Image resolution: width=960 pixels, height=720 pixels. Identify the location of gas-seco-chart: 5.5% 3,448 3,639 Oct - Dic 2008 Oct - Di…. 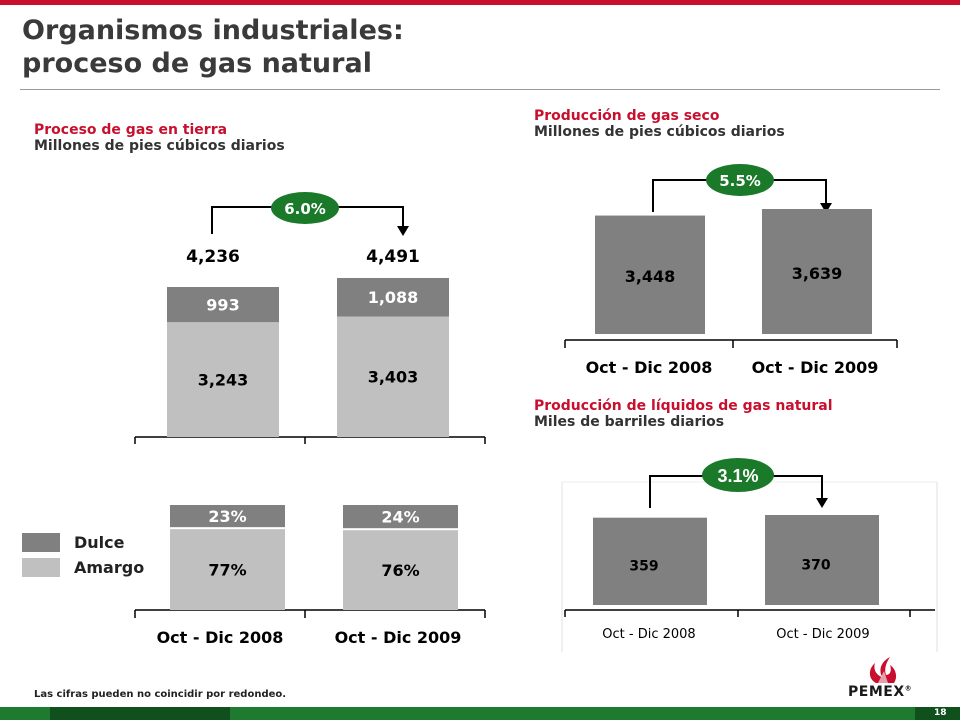
(731, 270).